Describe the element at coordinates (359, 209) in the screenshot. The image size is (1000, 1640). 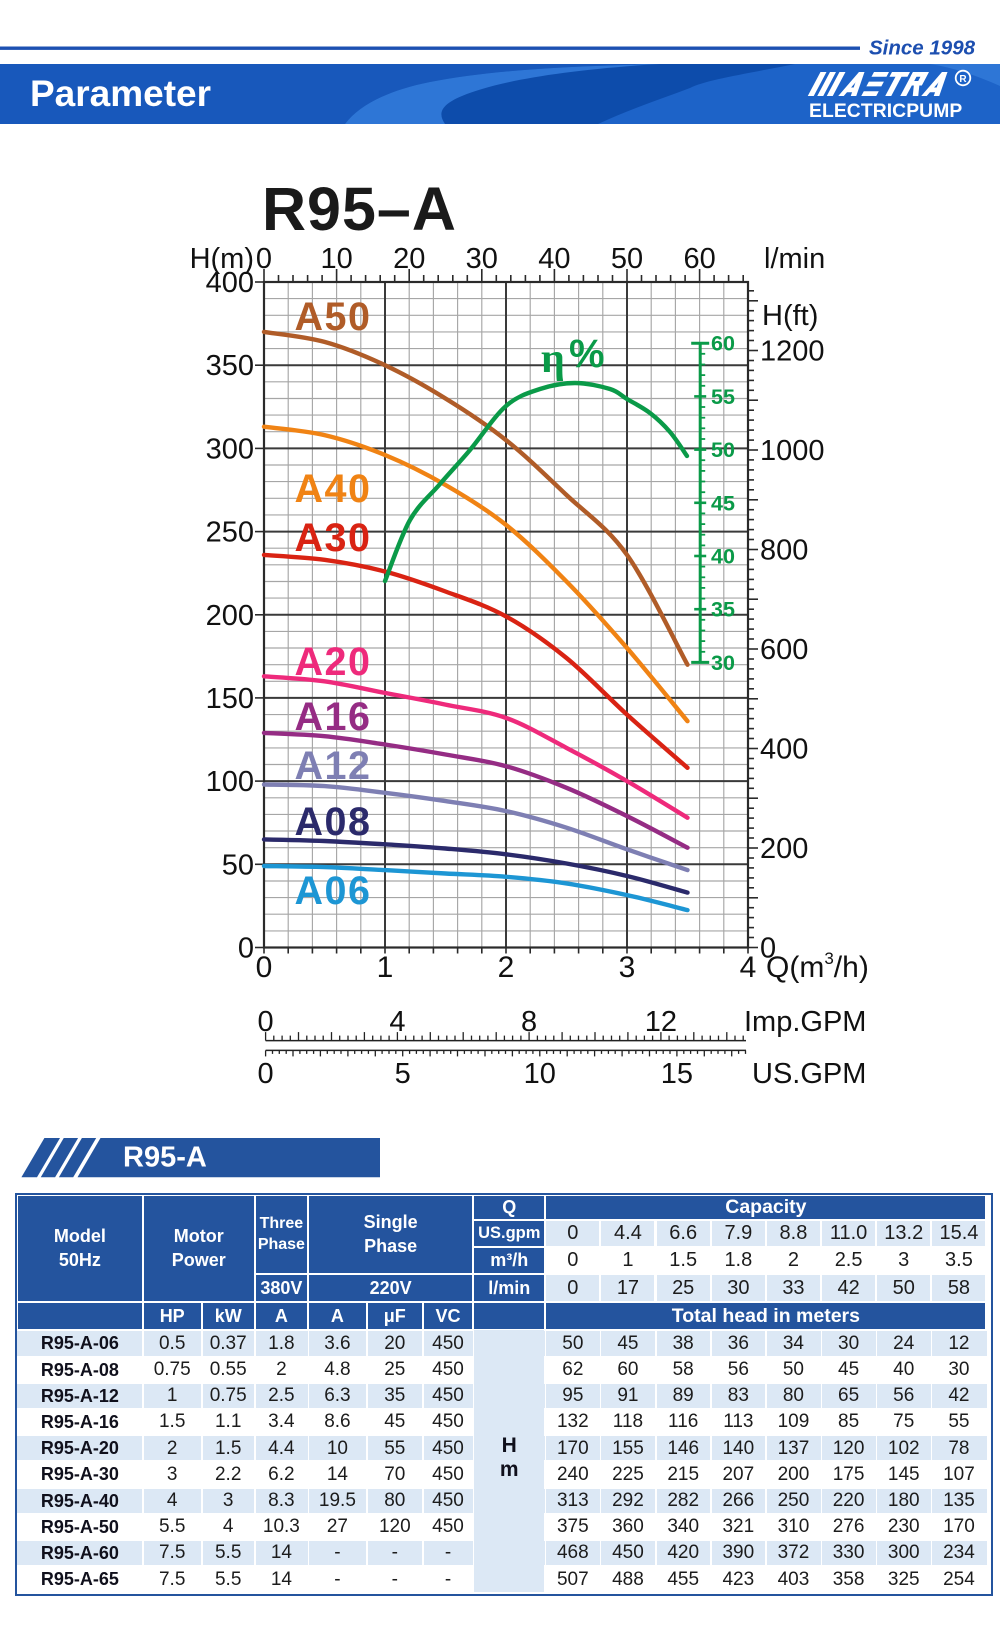
I see `svg-text: R95–A` at that location.